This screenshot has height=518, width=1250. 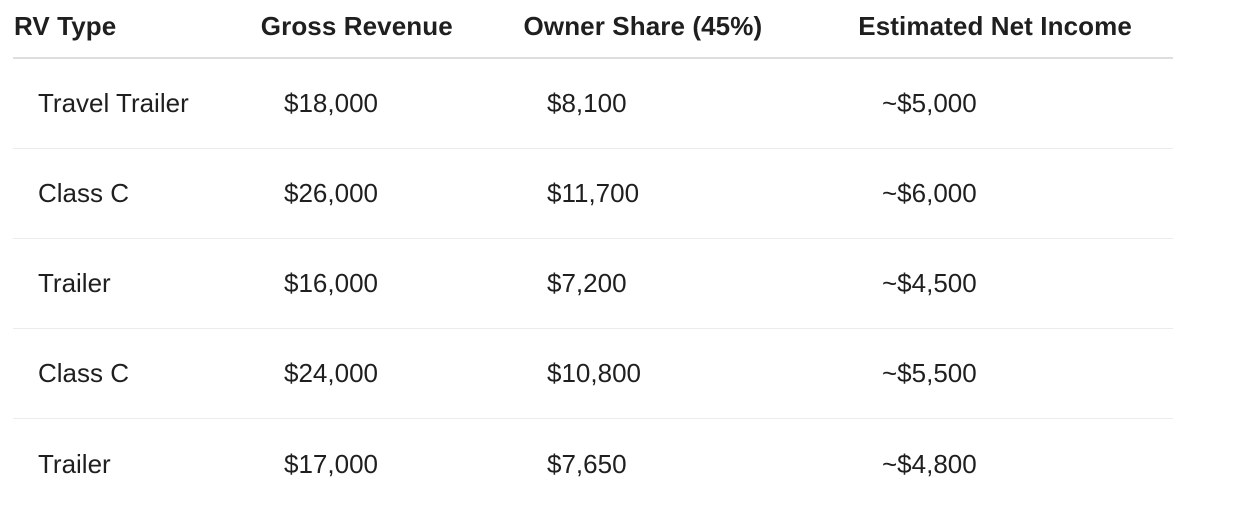 What do you see at coordinates (587, 103) in the screenshot?
I see `cell-owner-share: $8,100` at bounding box center [587, 103].